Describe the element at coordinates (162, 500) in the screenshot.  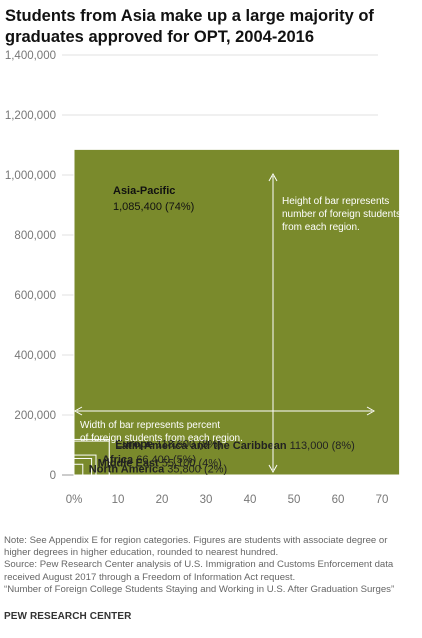
I see `x-tick-label: 20` at that location.